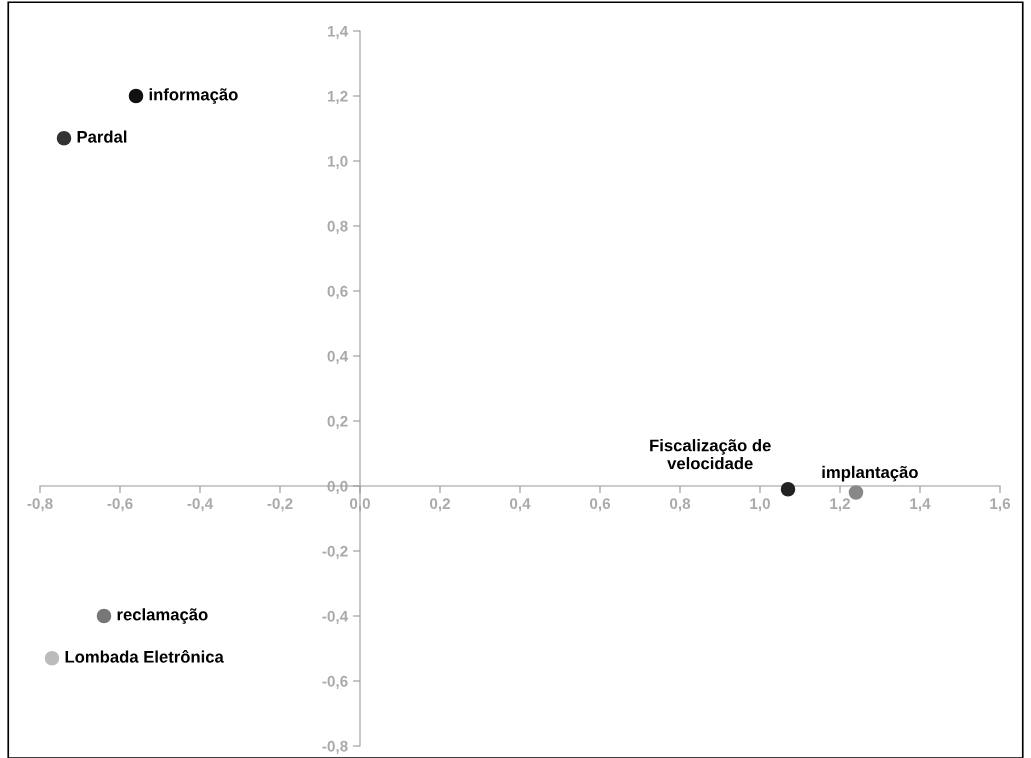 Image resolution: width=1031 pixels, height=758 pixels. What do you see at coordinates (337, 227) in the screenshot?
I see `y-tick-label: 0,8` at bounding box center [337, 227].